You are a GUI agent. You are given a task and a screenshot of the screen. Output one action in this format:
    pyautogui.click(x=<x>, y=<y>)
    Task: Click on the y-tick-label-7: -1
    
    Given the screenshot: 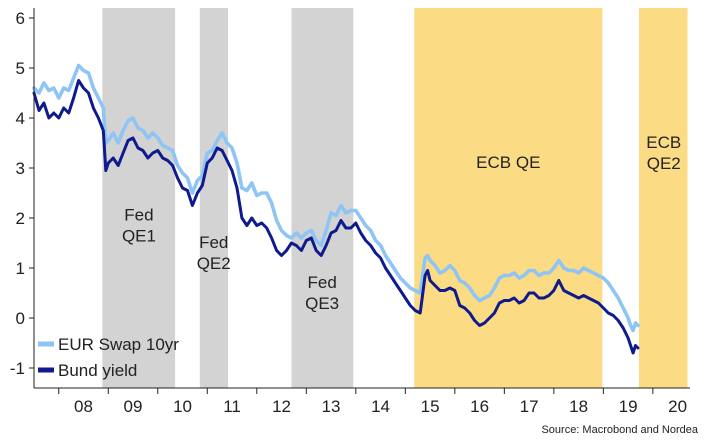 What is the action you would take?
    pyautogui.click(x=17, y=368)
    